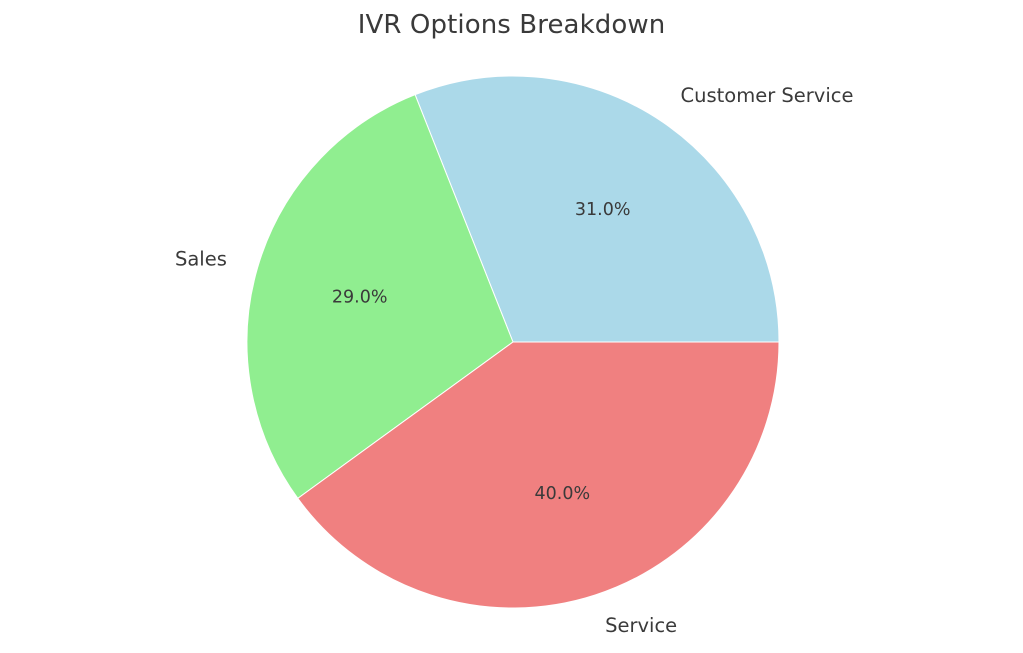  I want to click on pie-slice, so click(597, 209).